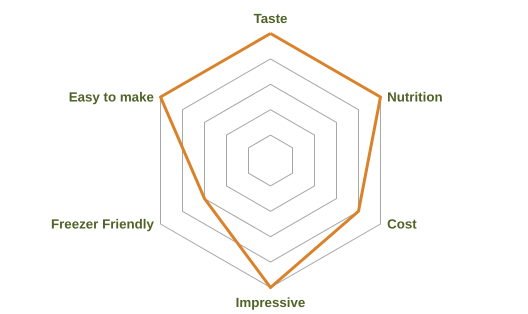 The width and height of the screenshot is (528, 314). Describe the element at coordinates (271, 302) in the screenshot. I see `spoke-label: Impressive` at that location.